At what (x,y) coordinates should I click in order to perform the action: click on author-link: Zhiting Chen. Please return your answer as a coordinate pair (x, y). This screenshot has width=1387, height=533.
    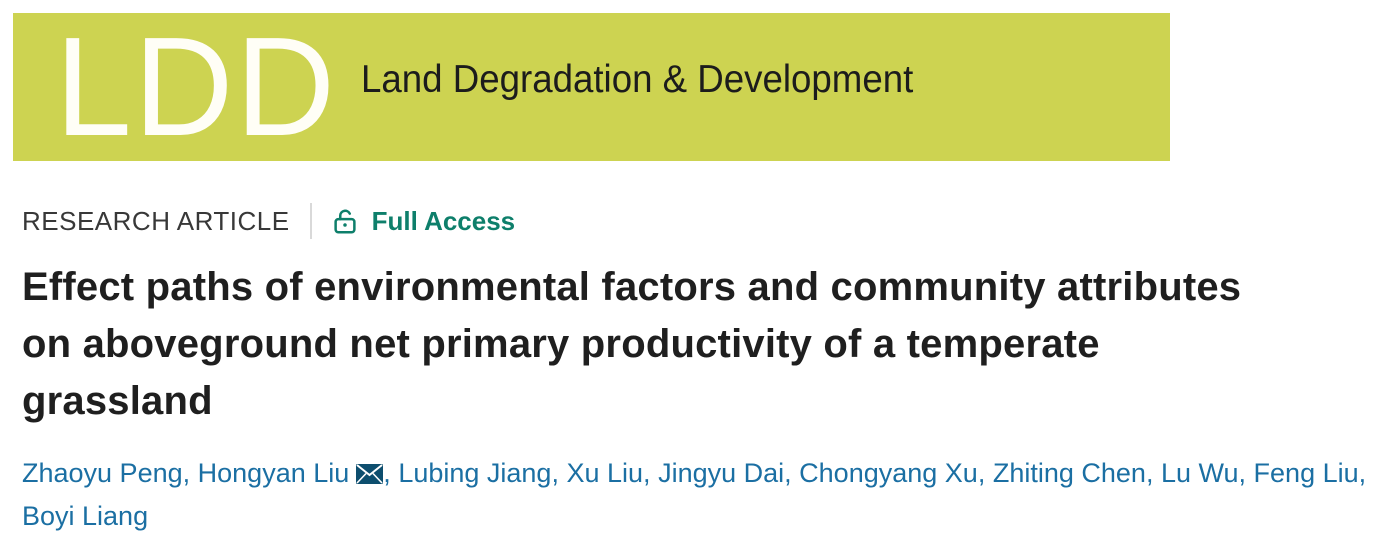
    Looking at the image, I should click on (1073, 473).